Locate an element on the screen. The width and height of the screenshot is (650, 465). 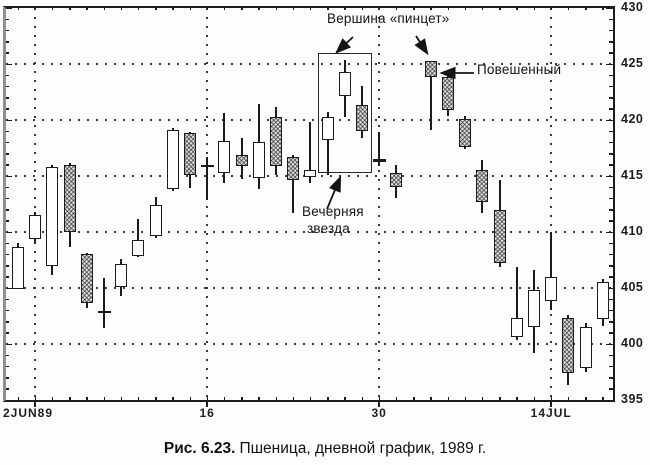
y-axis-label: 425 is located at coordinates (632, 63).